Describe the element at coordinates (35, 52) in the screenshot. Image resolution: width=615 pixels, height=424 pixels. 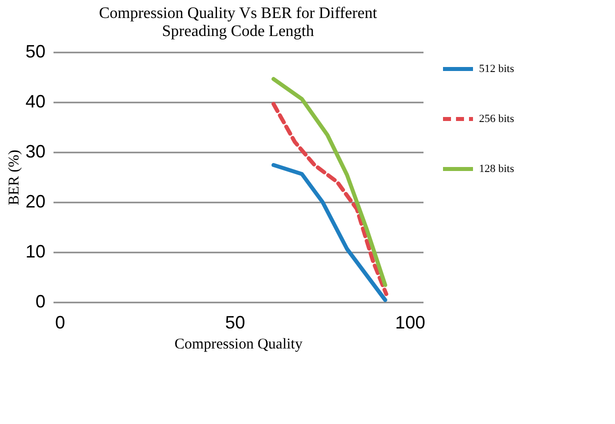
I see `y-tick-label: 50` at that location.